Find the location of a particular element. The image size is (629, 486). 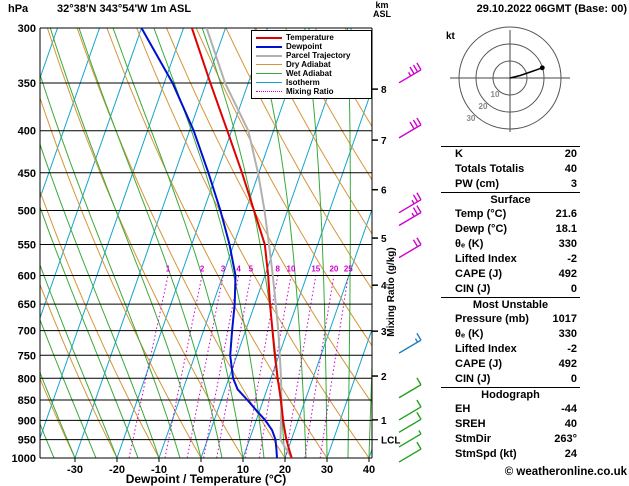

stat-label: SREH is located at coordinates (470, 424).